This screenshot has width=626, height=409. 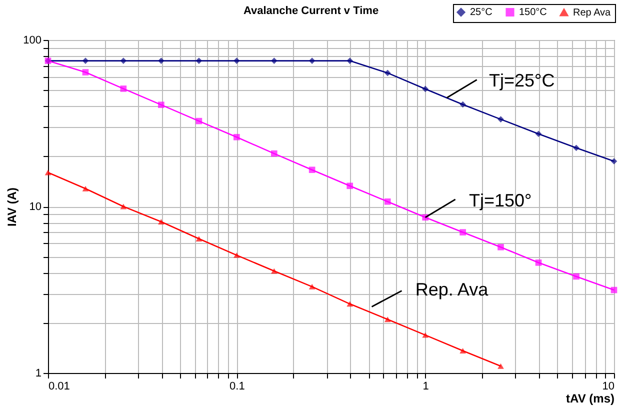 What do you see at coordinates (521, 80) in the screenshot?
I see `annotation: Tj=25°C` at bounding box center [521, 80].